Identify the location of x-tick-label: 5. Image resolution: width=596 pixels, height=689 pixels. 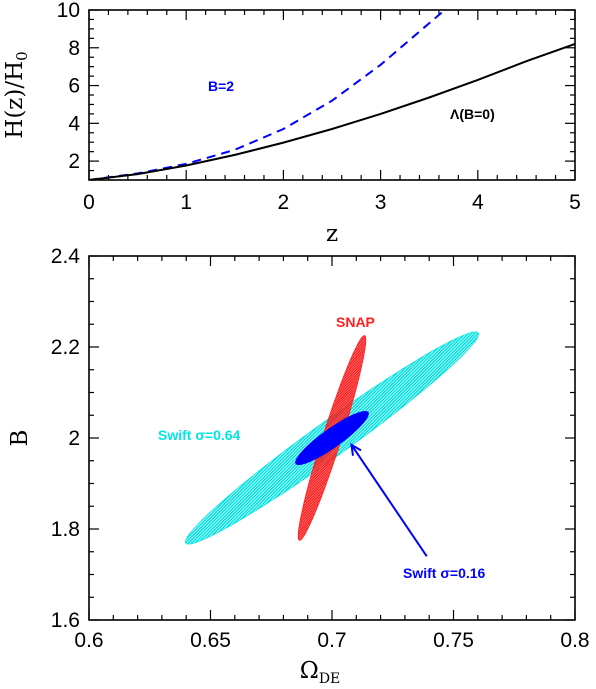
(575, 202).